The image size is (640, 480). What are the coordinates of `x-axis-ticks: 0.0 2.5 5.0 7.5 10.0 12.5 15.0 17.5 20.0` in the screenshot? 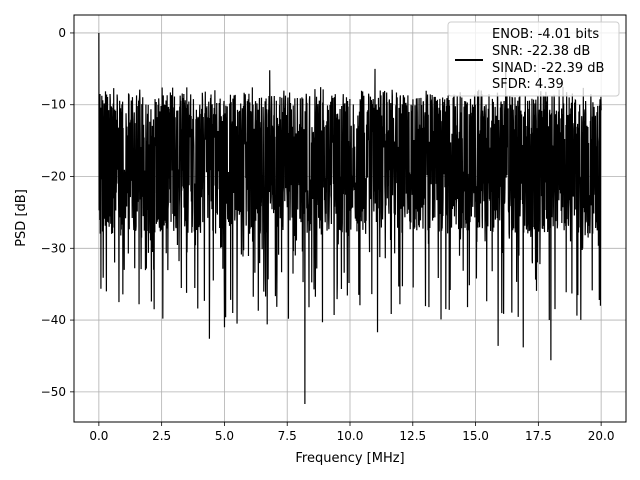 It's located at (351, 432).